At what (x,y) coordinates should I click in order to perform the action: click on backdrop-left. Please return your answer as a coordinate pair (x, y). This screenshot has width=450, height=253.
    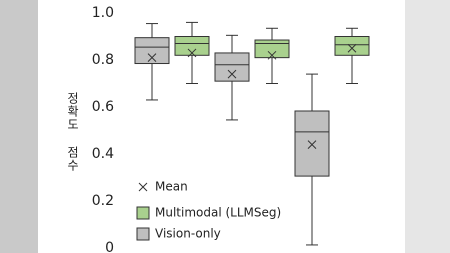
    Looking at the image, I should click on (19, 126).